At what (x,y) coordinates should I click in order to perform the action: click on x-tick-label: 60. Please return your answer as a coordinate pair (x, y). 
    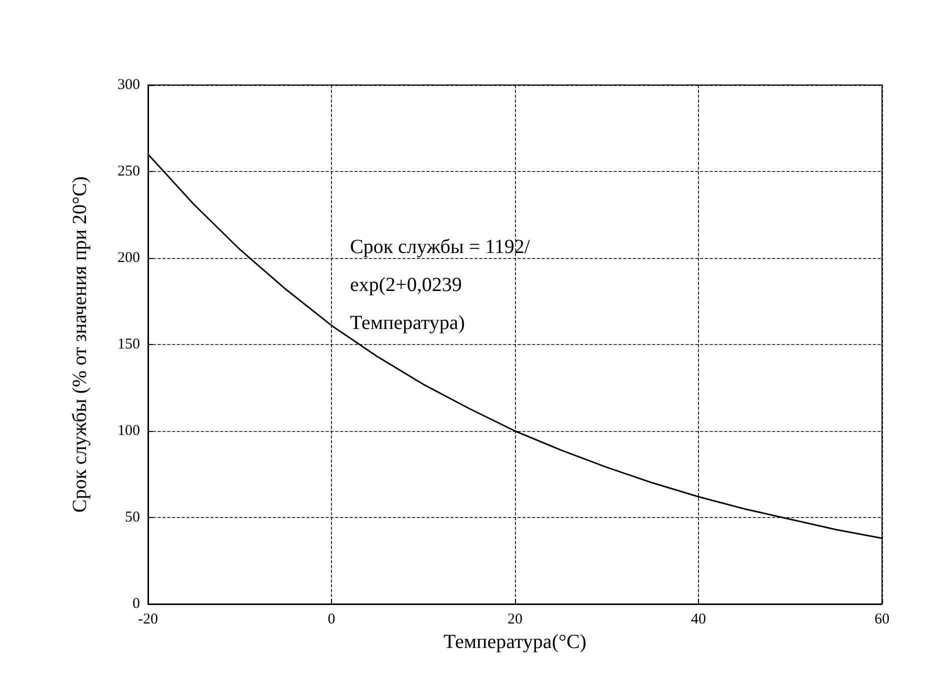
    Looking at the image, I should click on (882, 620).